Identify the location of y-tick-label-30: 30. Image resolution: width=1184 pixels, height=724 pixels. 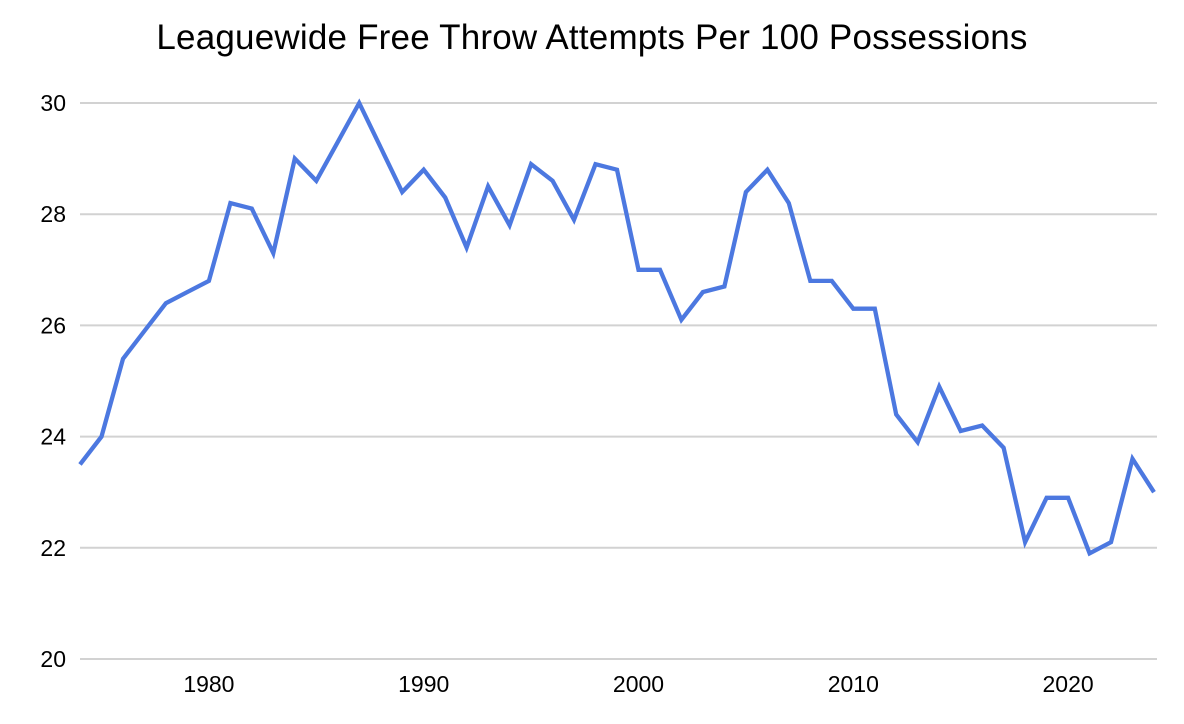
(53, 103).